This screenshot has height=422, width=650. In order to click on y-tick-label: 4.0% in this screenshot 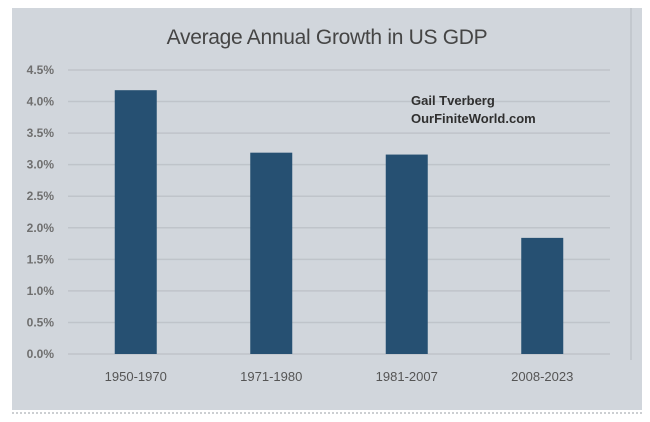, I will do `click(41, 102)`.